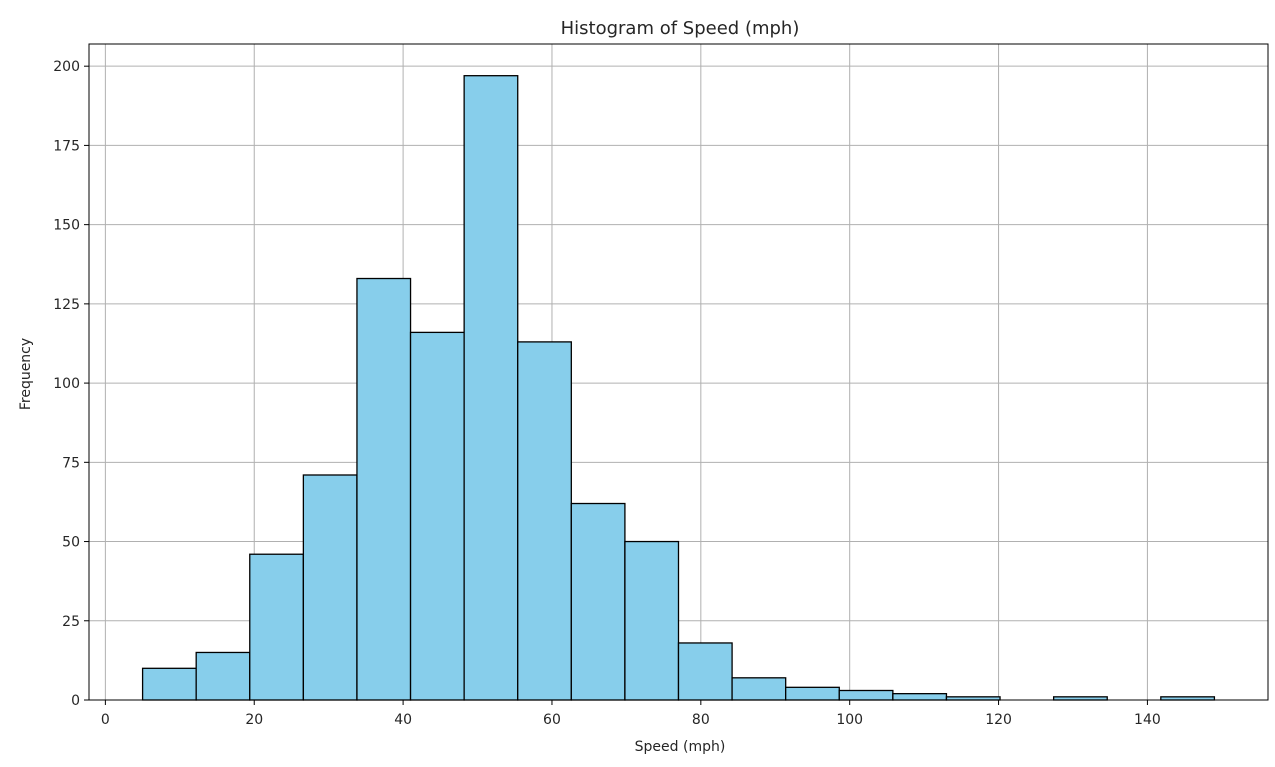 The width and height of the screenshot is (1275, 767). I want to click on x-tick-label: 20, so click(254, 720).